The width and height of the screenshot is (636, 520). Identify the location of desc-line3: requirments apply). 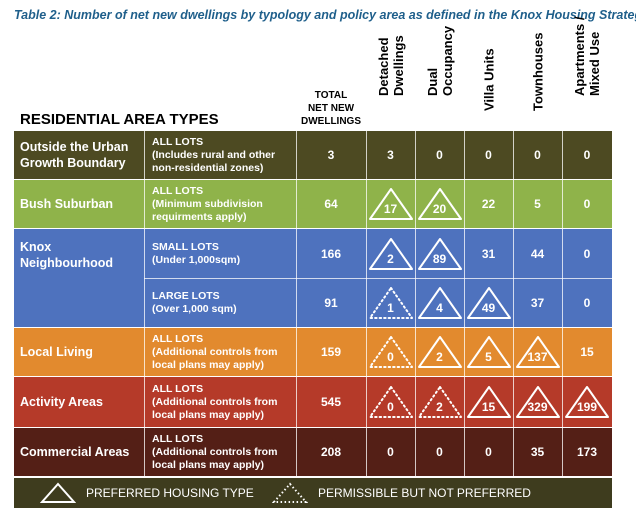
(199, 216).